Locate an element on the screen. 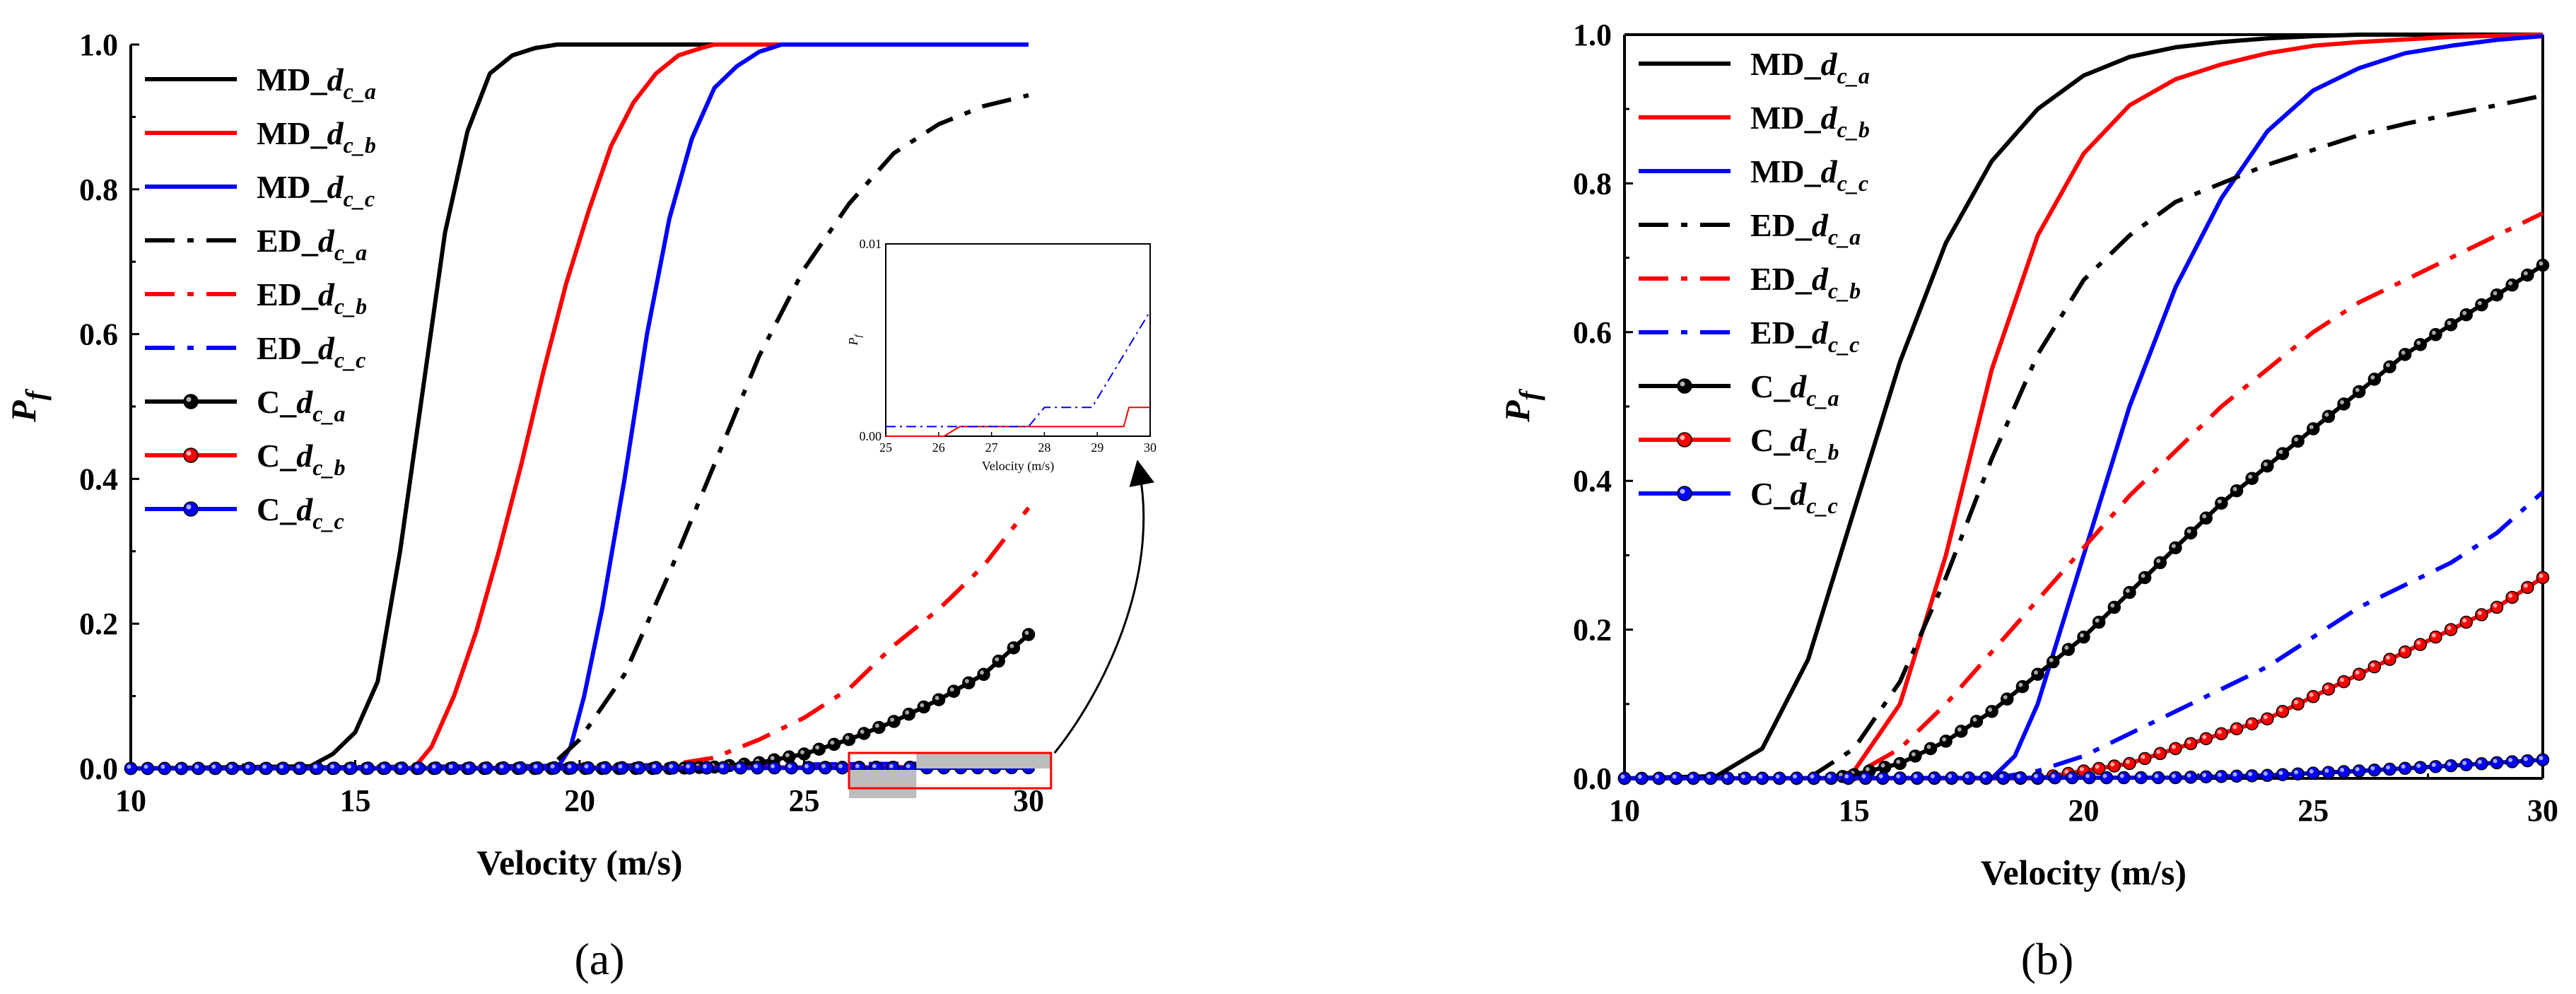 This screenshot has width=2576, height=994. legend-label-main: ED_ is located at coordinates (1782, 225).